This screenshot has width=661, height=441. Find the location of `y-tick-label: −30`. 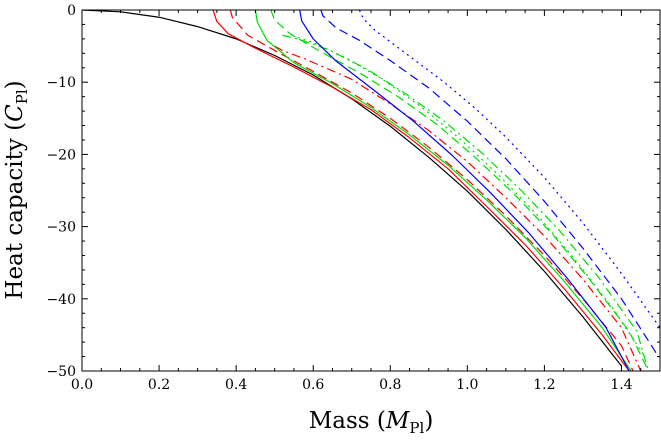

y-tick-label: −30 is located at coordinates (61, 228).